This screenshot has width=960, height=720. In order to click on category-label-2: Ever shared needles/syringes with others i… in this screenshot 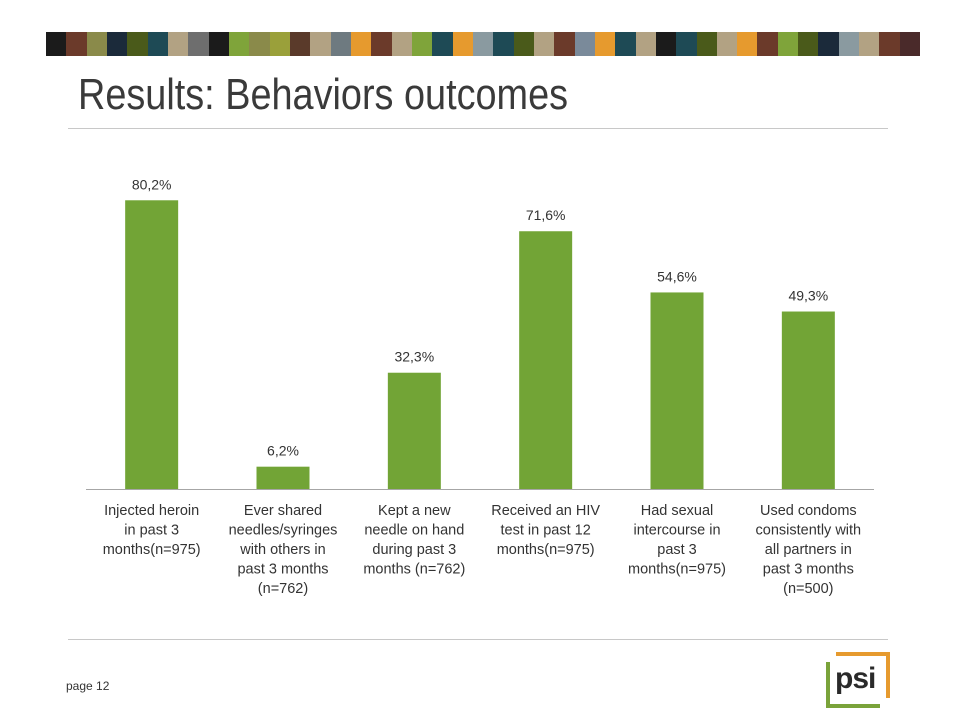, I will do `click(283, 550)`.